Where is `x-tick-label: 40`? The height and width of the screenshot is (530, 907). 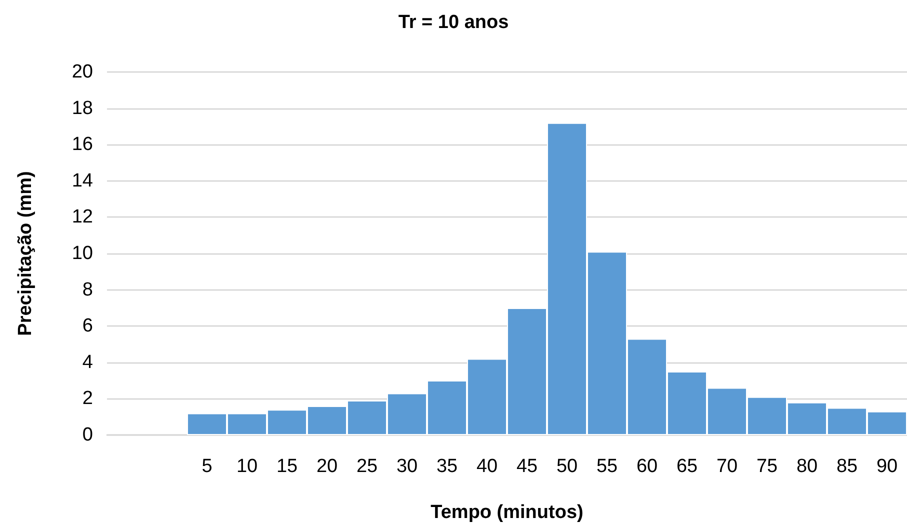 x-tick-label: 40 is located at coordinates (487, 466).